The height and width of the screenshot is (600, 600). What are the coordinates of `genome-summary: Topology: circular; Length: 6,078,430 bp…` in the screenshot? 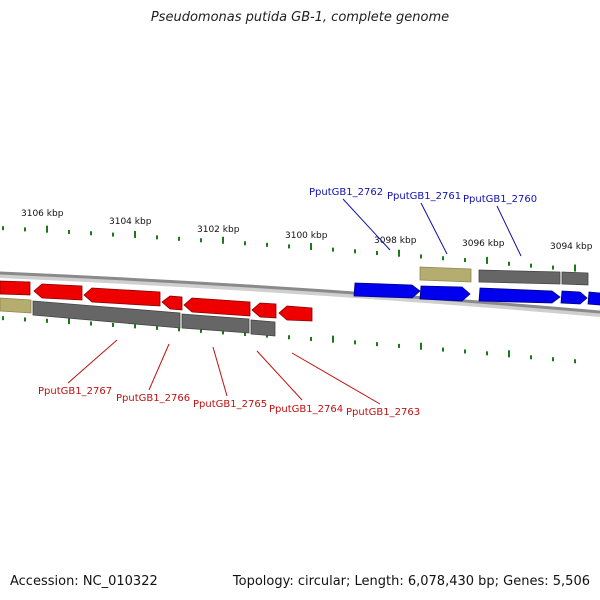 It's located at (411, 581).